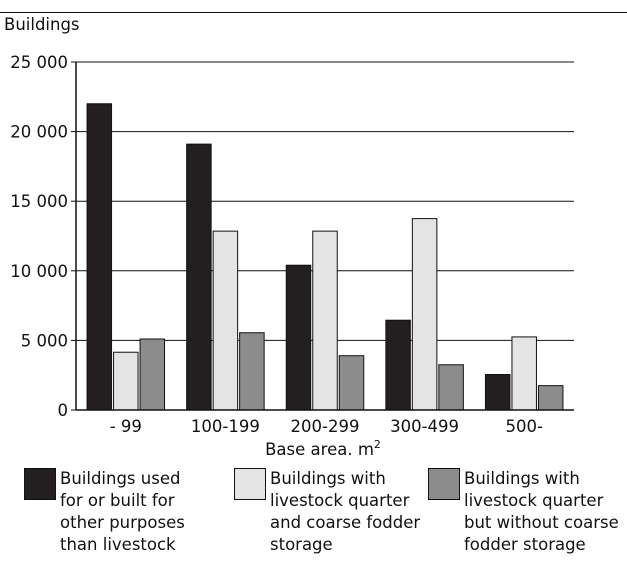 The height and width of the screenshot is (564, 627). I want to click on y-tick-label: 10 000, so click(39, 271).